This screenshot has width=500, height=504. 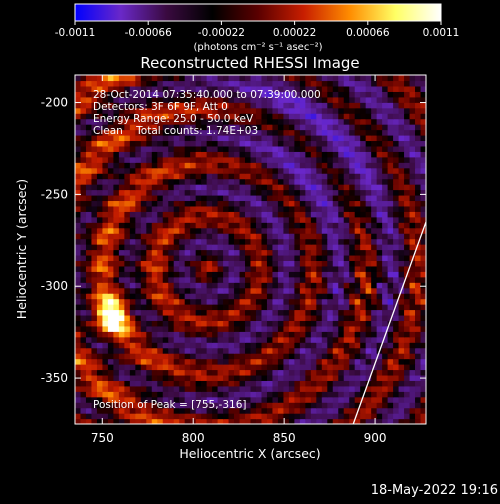 What do you see at coordinates (21, 249) in the screenshot?
I see `y-axis-label: Heliocentric Y (arcsec)` at bounding box center [21, 249].